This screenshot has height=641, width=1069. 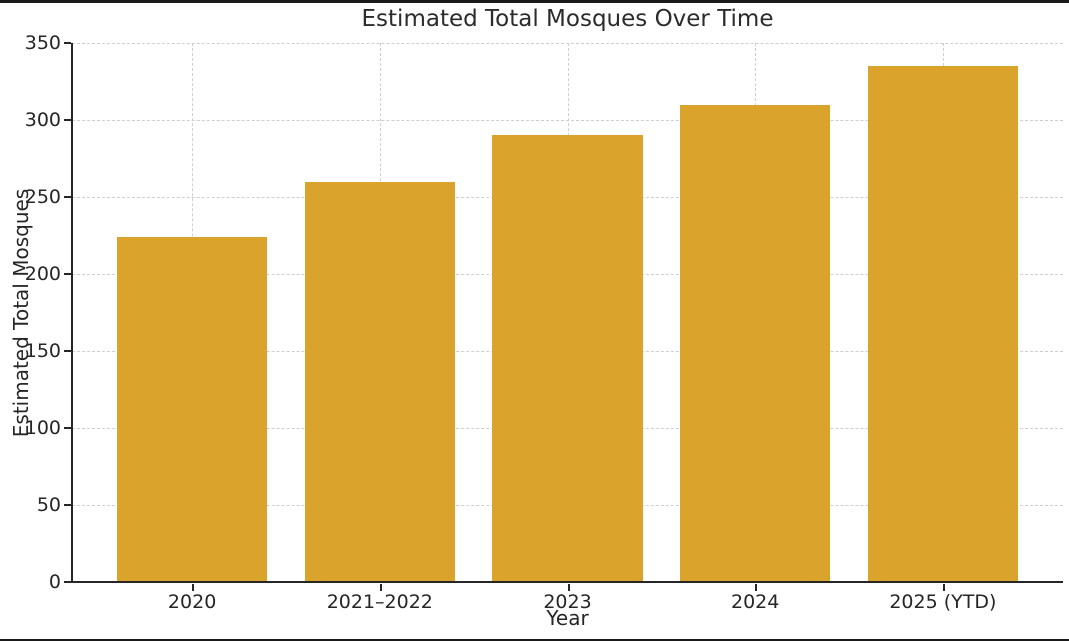 I want to click on y-tick-label: 100, so click(x=42, y=428).